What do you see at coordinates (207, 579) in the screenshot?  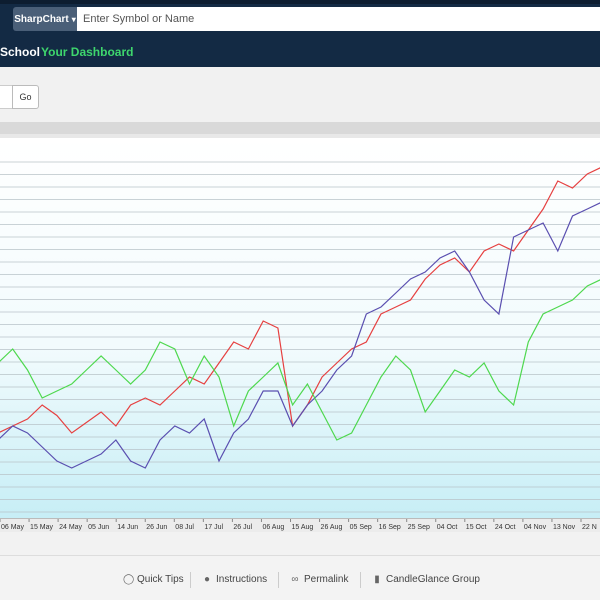 I see `info-icon: ●` at bounding box center [207, 579].